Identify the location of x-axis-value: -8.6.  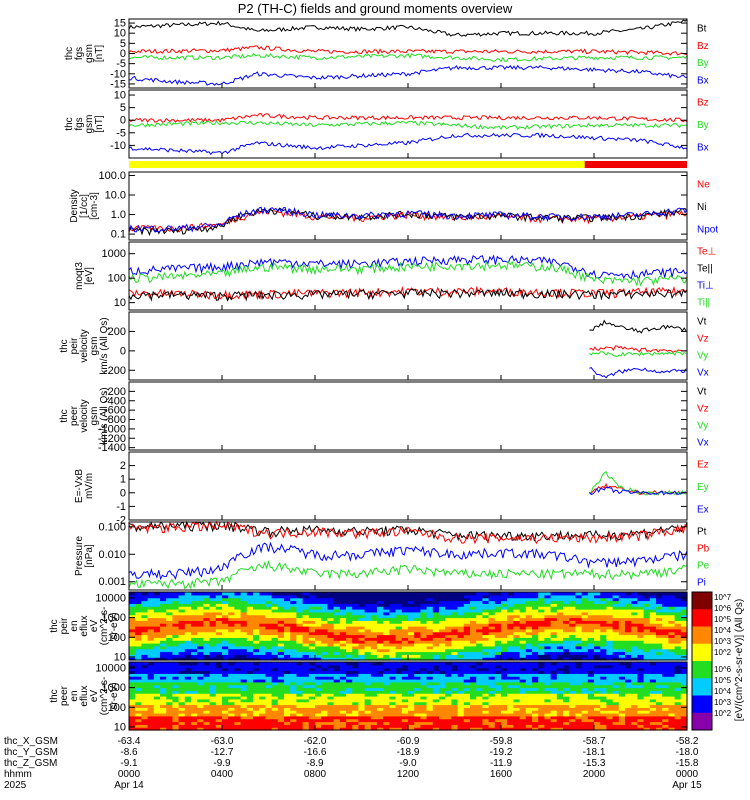
(129, 752).